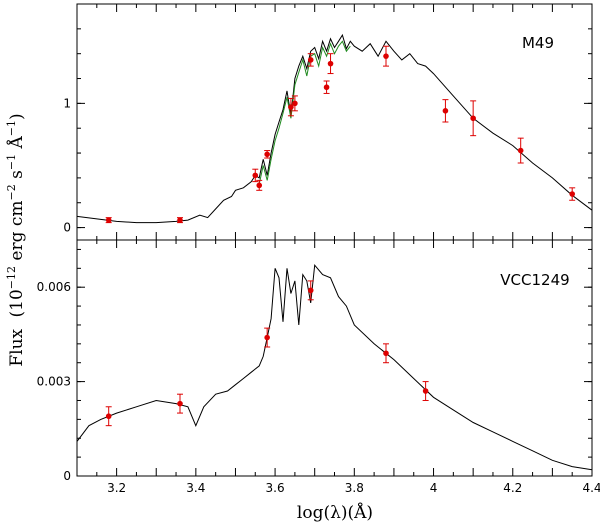 The image size is (600, 529). What do you see at coordinates (54, 287) in the screenshot?
I see `y-tick-label: 0.006` at bounding box center [54, 287].